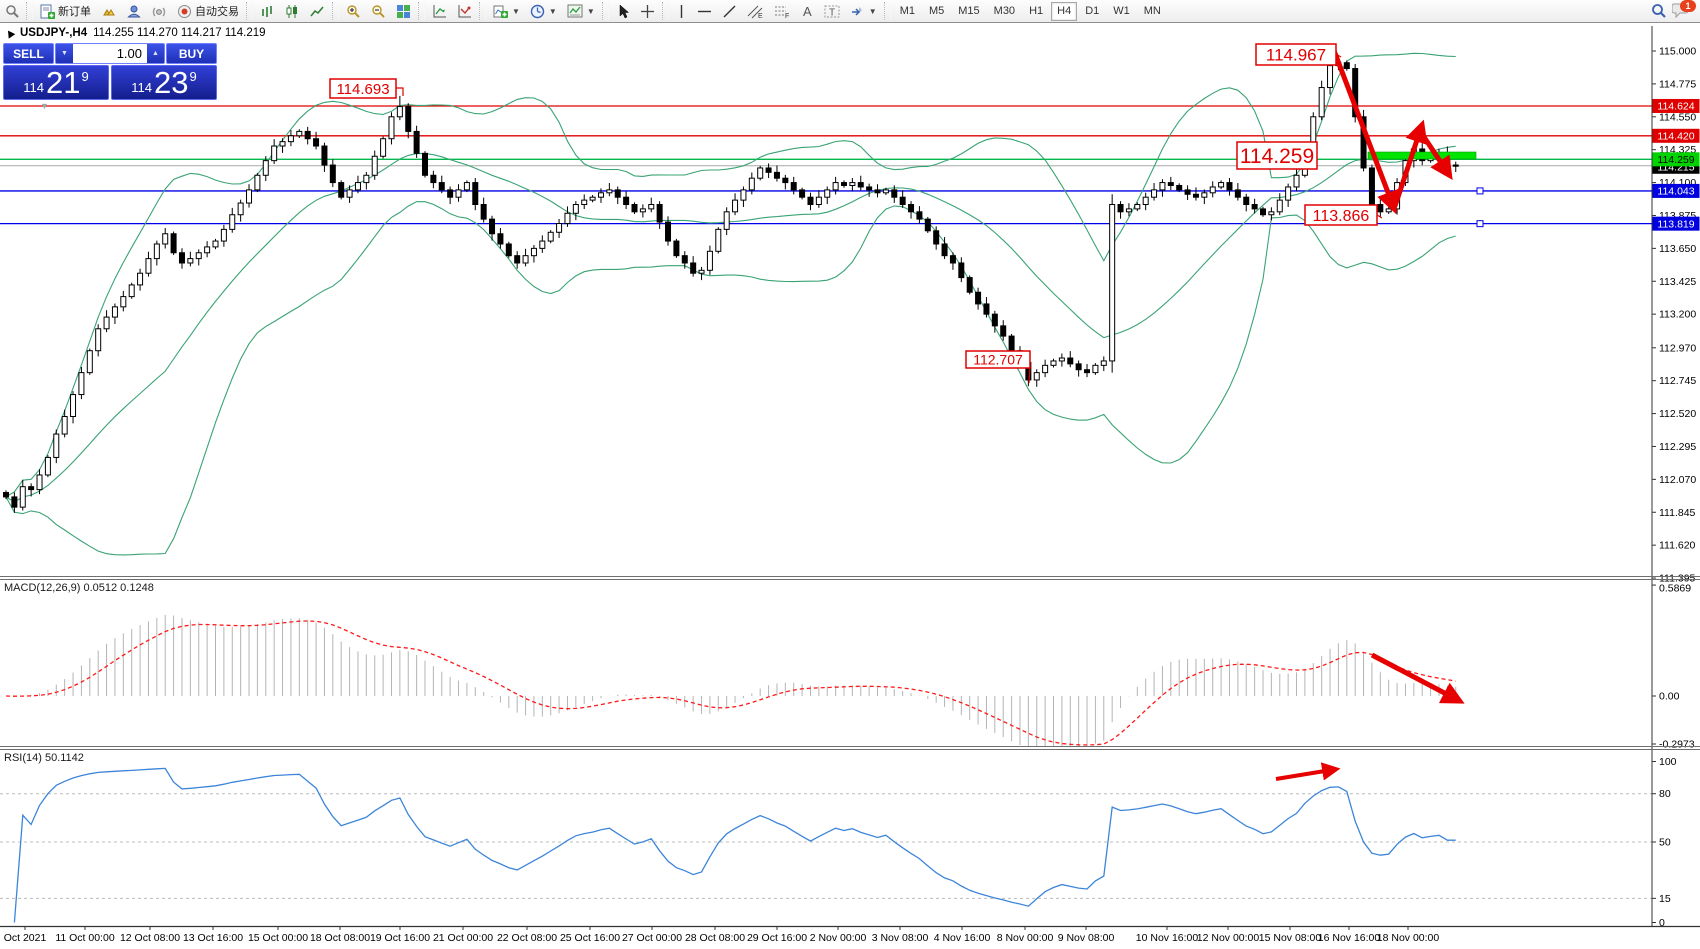 The image size is (1700, 949). Describe the element at coordinates (863, 11) in the screenshot. I see `shapes-dropdown: ▼` at that location.